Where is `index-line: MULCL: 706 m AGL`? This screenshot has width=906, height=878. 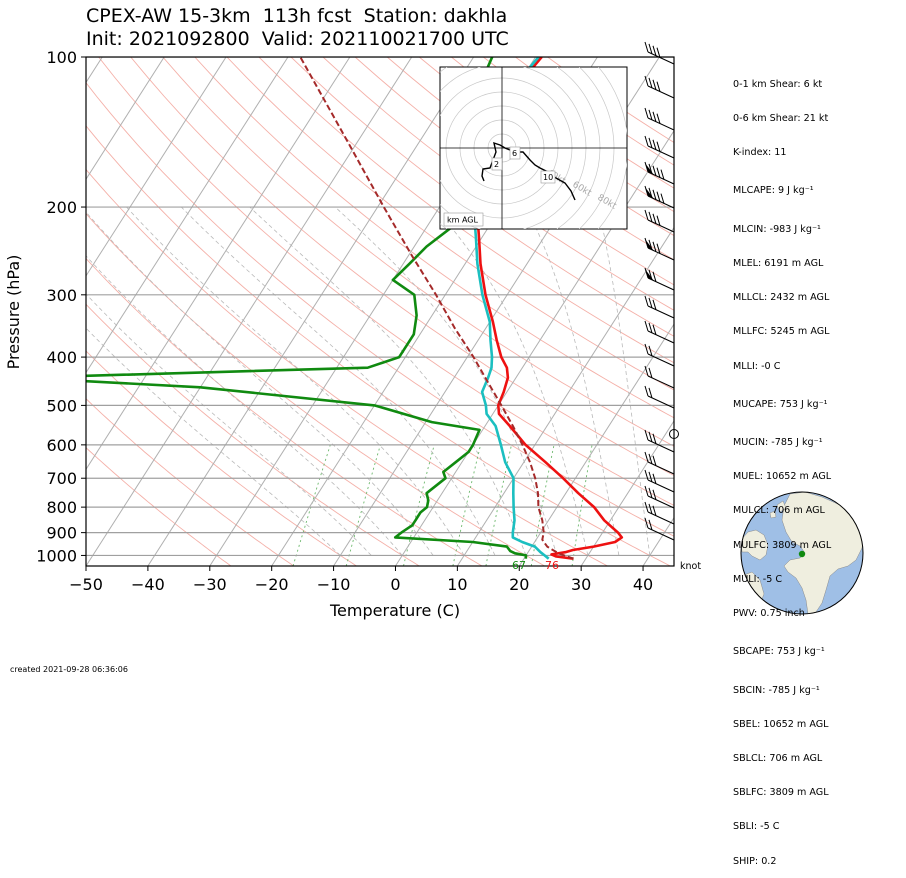 index-line: MULCL: 706 m AGL is located at coordinates (782, 510).